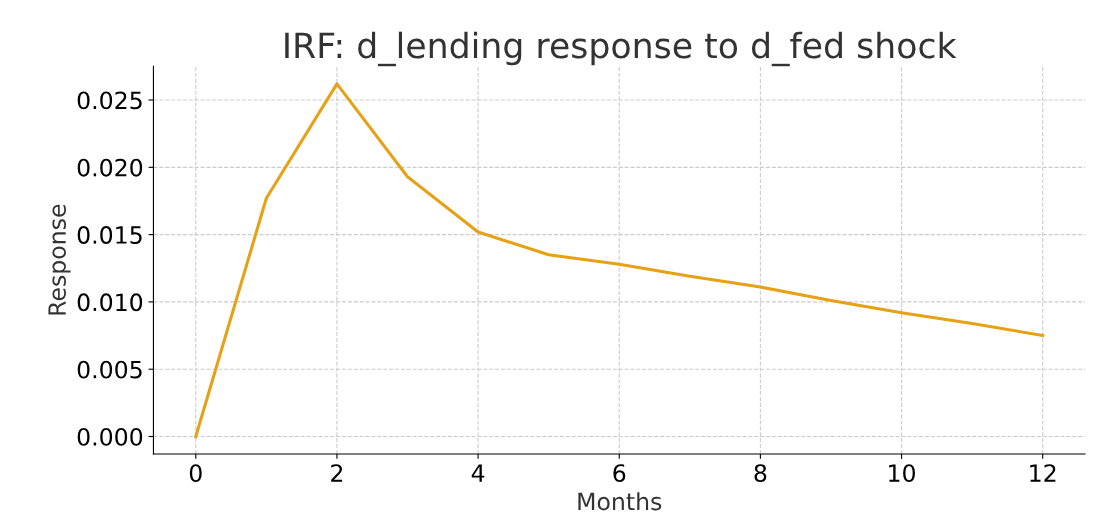 The width and height of the screenshot is (1096, 531). I want to click on y-tick-label: 0.020, so click(110, 167).